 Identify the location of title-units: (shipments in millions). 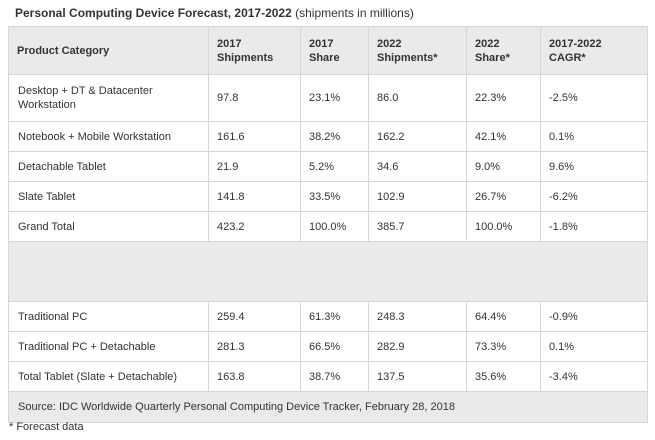
(354, 13).